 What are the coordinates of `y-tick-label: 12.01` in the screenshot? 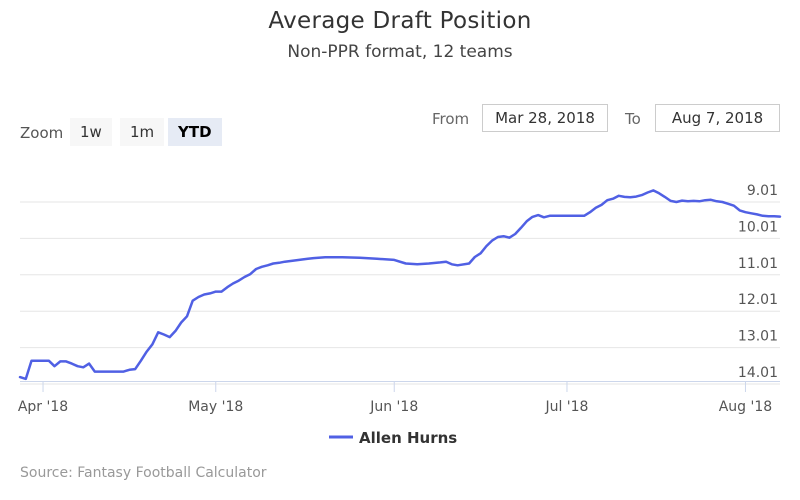 It's located at (758, 300).